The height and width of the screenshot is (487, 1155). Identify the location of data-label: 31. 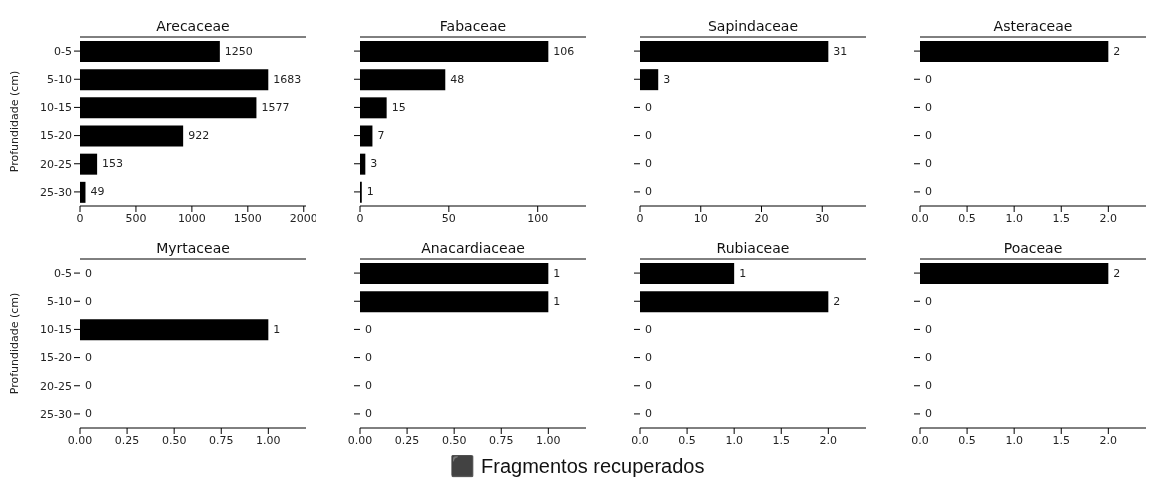
(840, 51).